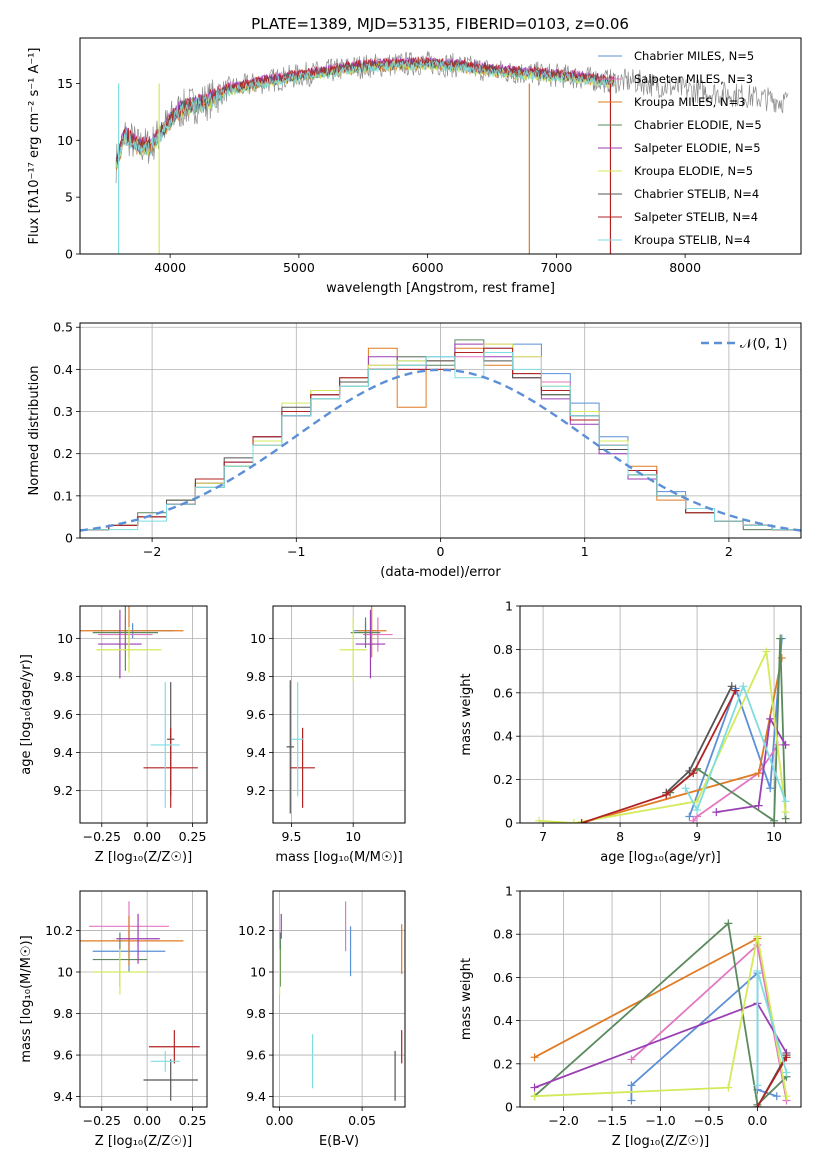  Describe the element at coordinates (751, 764) in the screenshot. I see `weight-line-salpeter-elodie` at that location.